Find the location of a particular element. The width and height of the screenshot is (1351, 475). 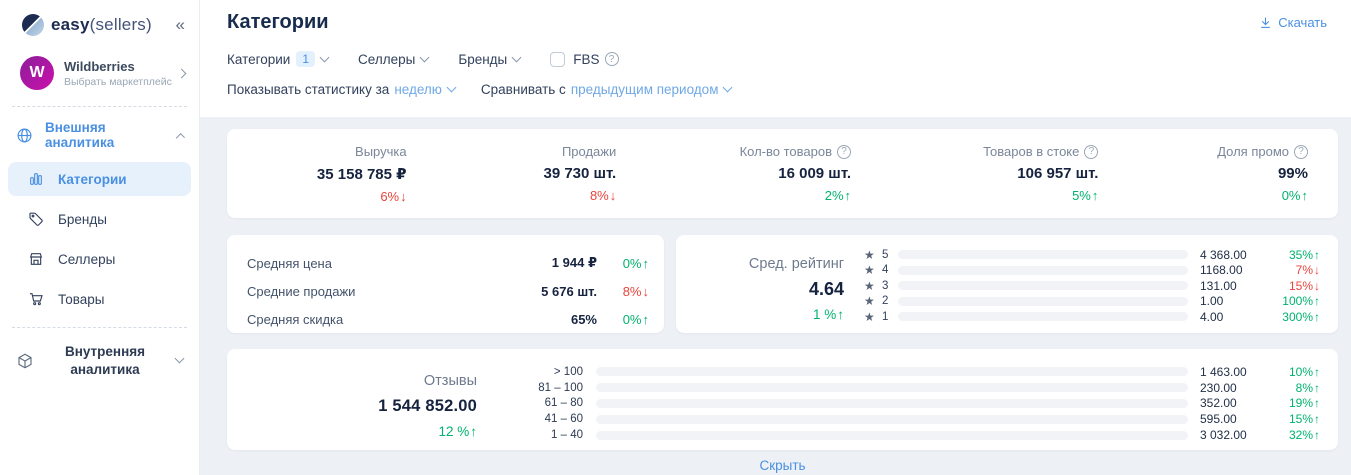

avg-change: 8%↓ is located at coordinates (635, 291).